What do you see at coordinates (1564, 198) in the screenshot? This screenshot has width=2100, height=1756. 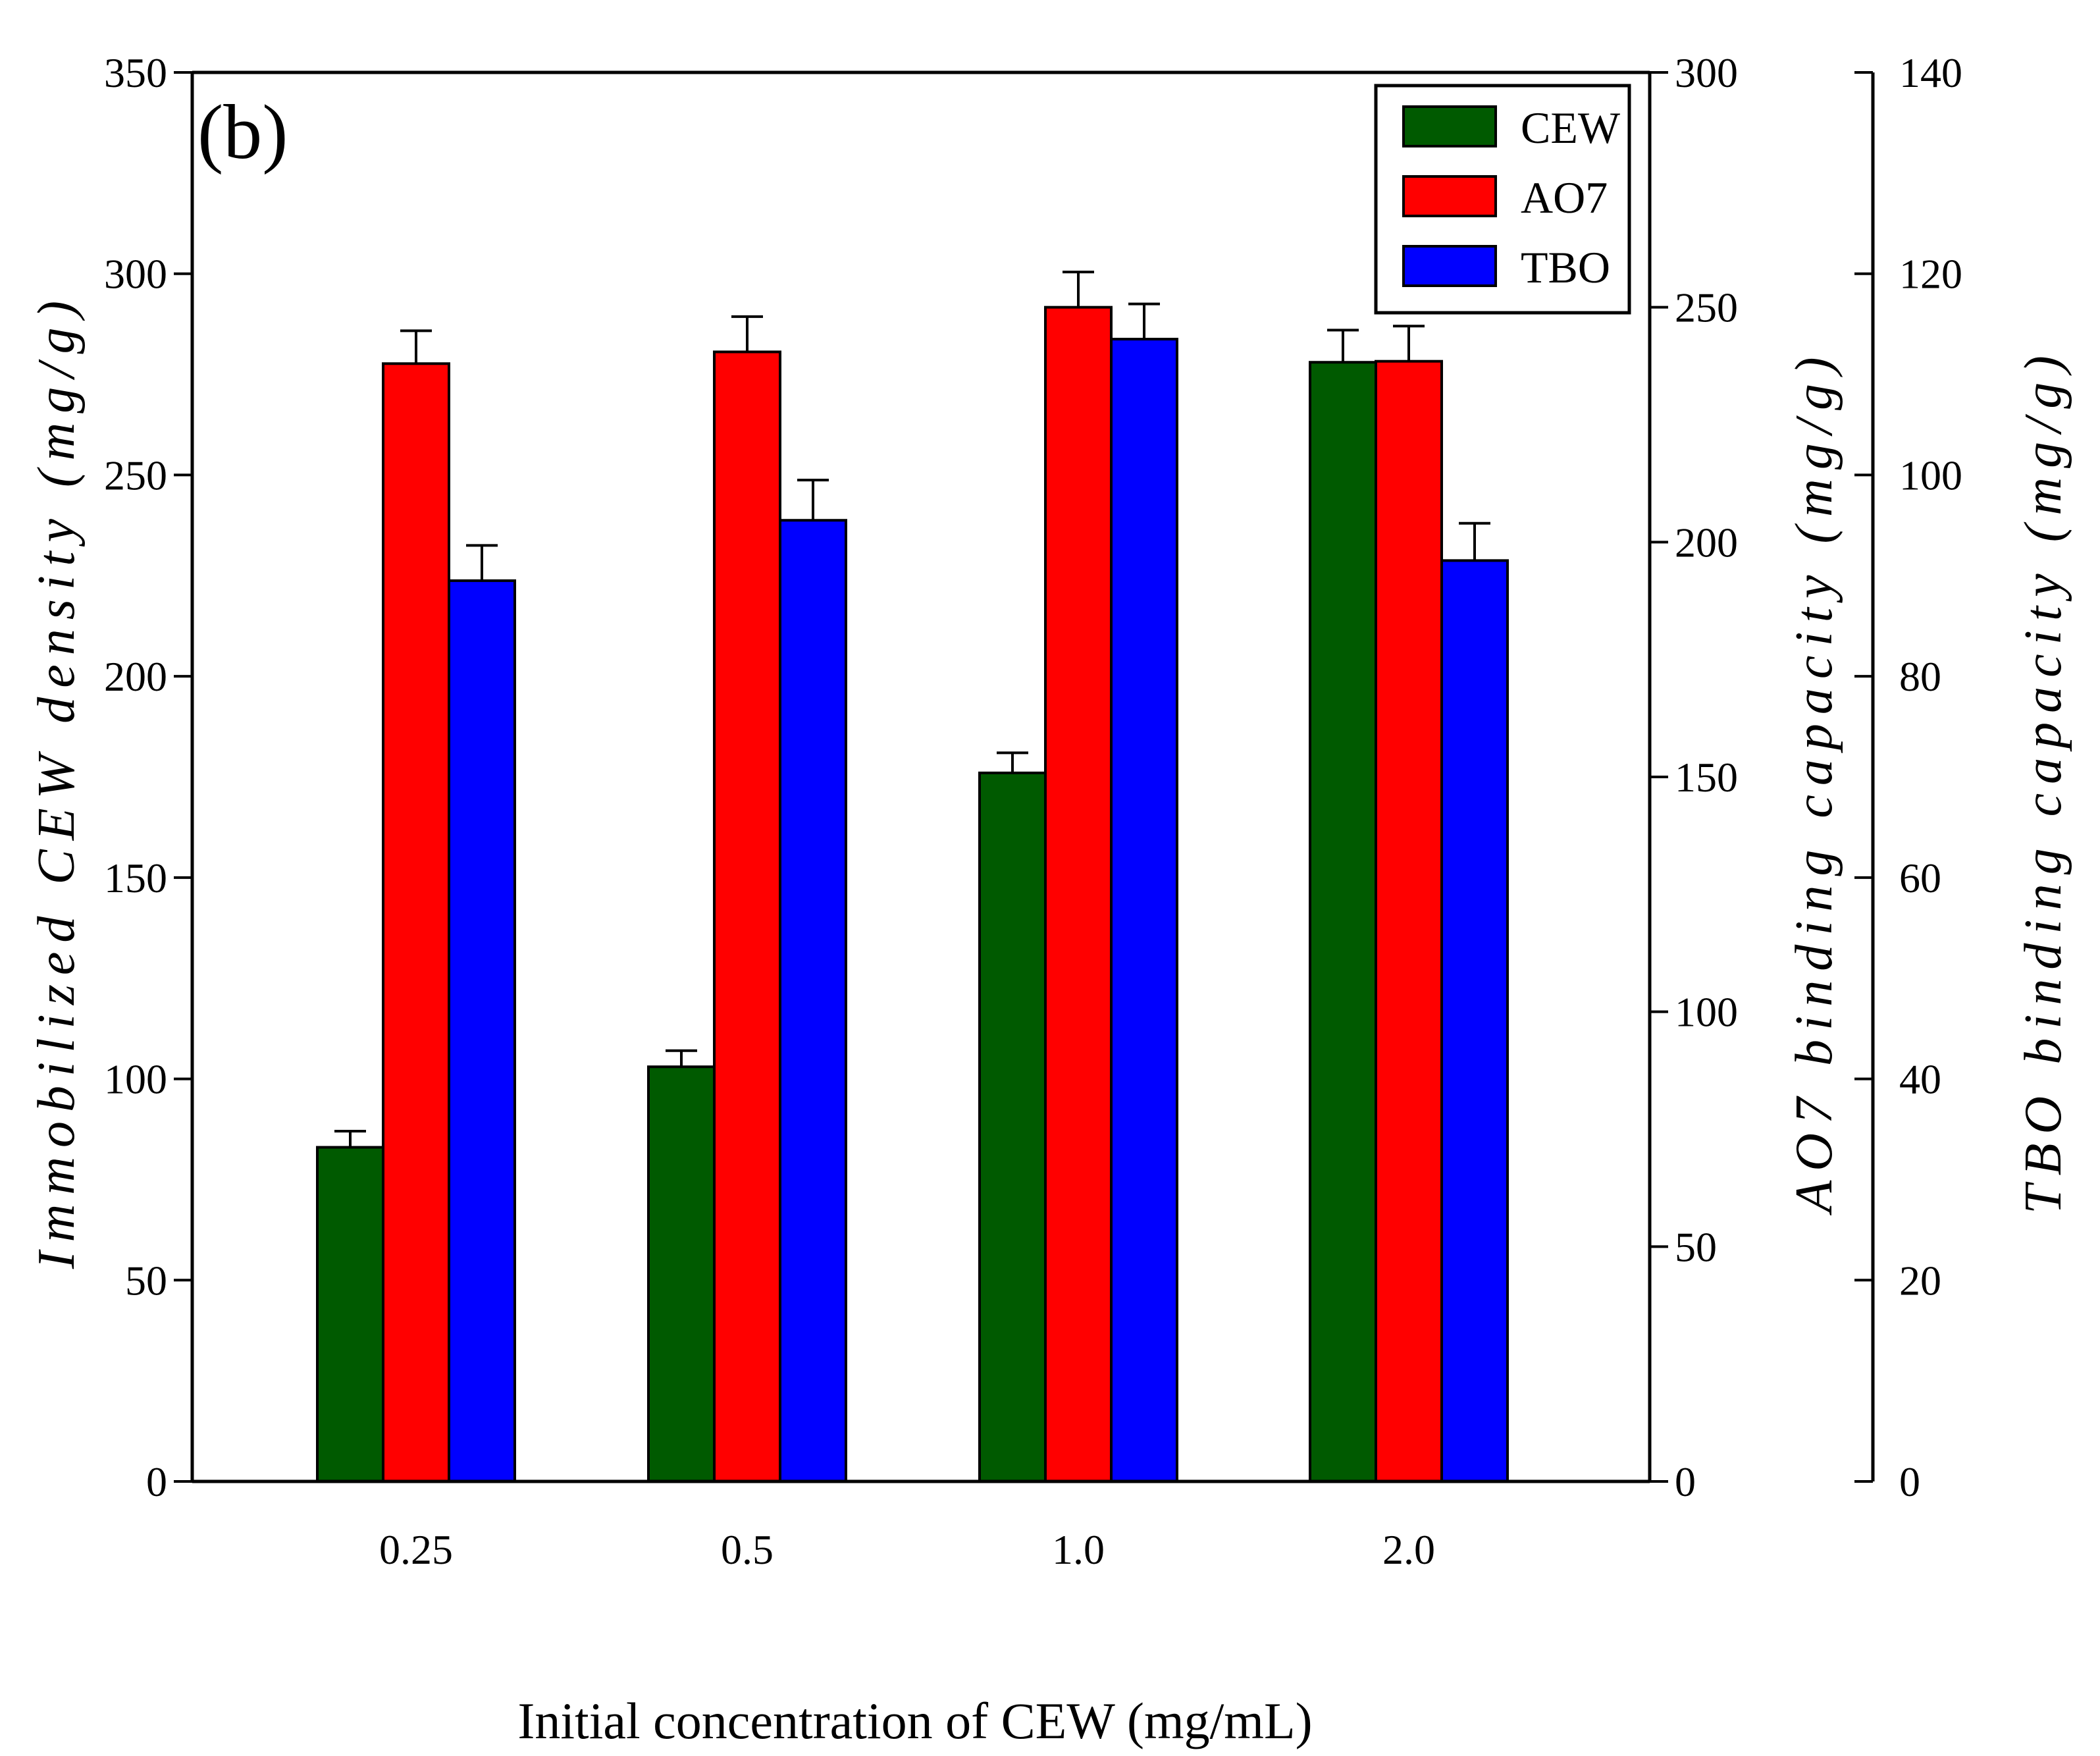 I see `legend-label-ao7: AO7` at bounding box center [1564, 198].